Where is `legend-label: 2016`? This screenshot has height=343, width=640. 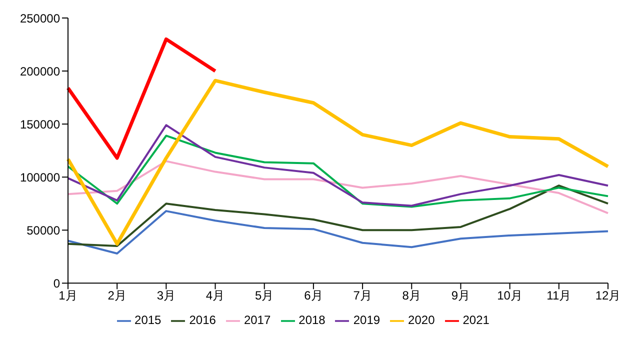
legend-label: 2016 is located at coordinates (202, 320).